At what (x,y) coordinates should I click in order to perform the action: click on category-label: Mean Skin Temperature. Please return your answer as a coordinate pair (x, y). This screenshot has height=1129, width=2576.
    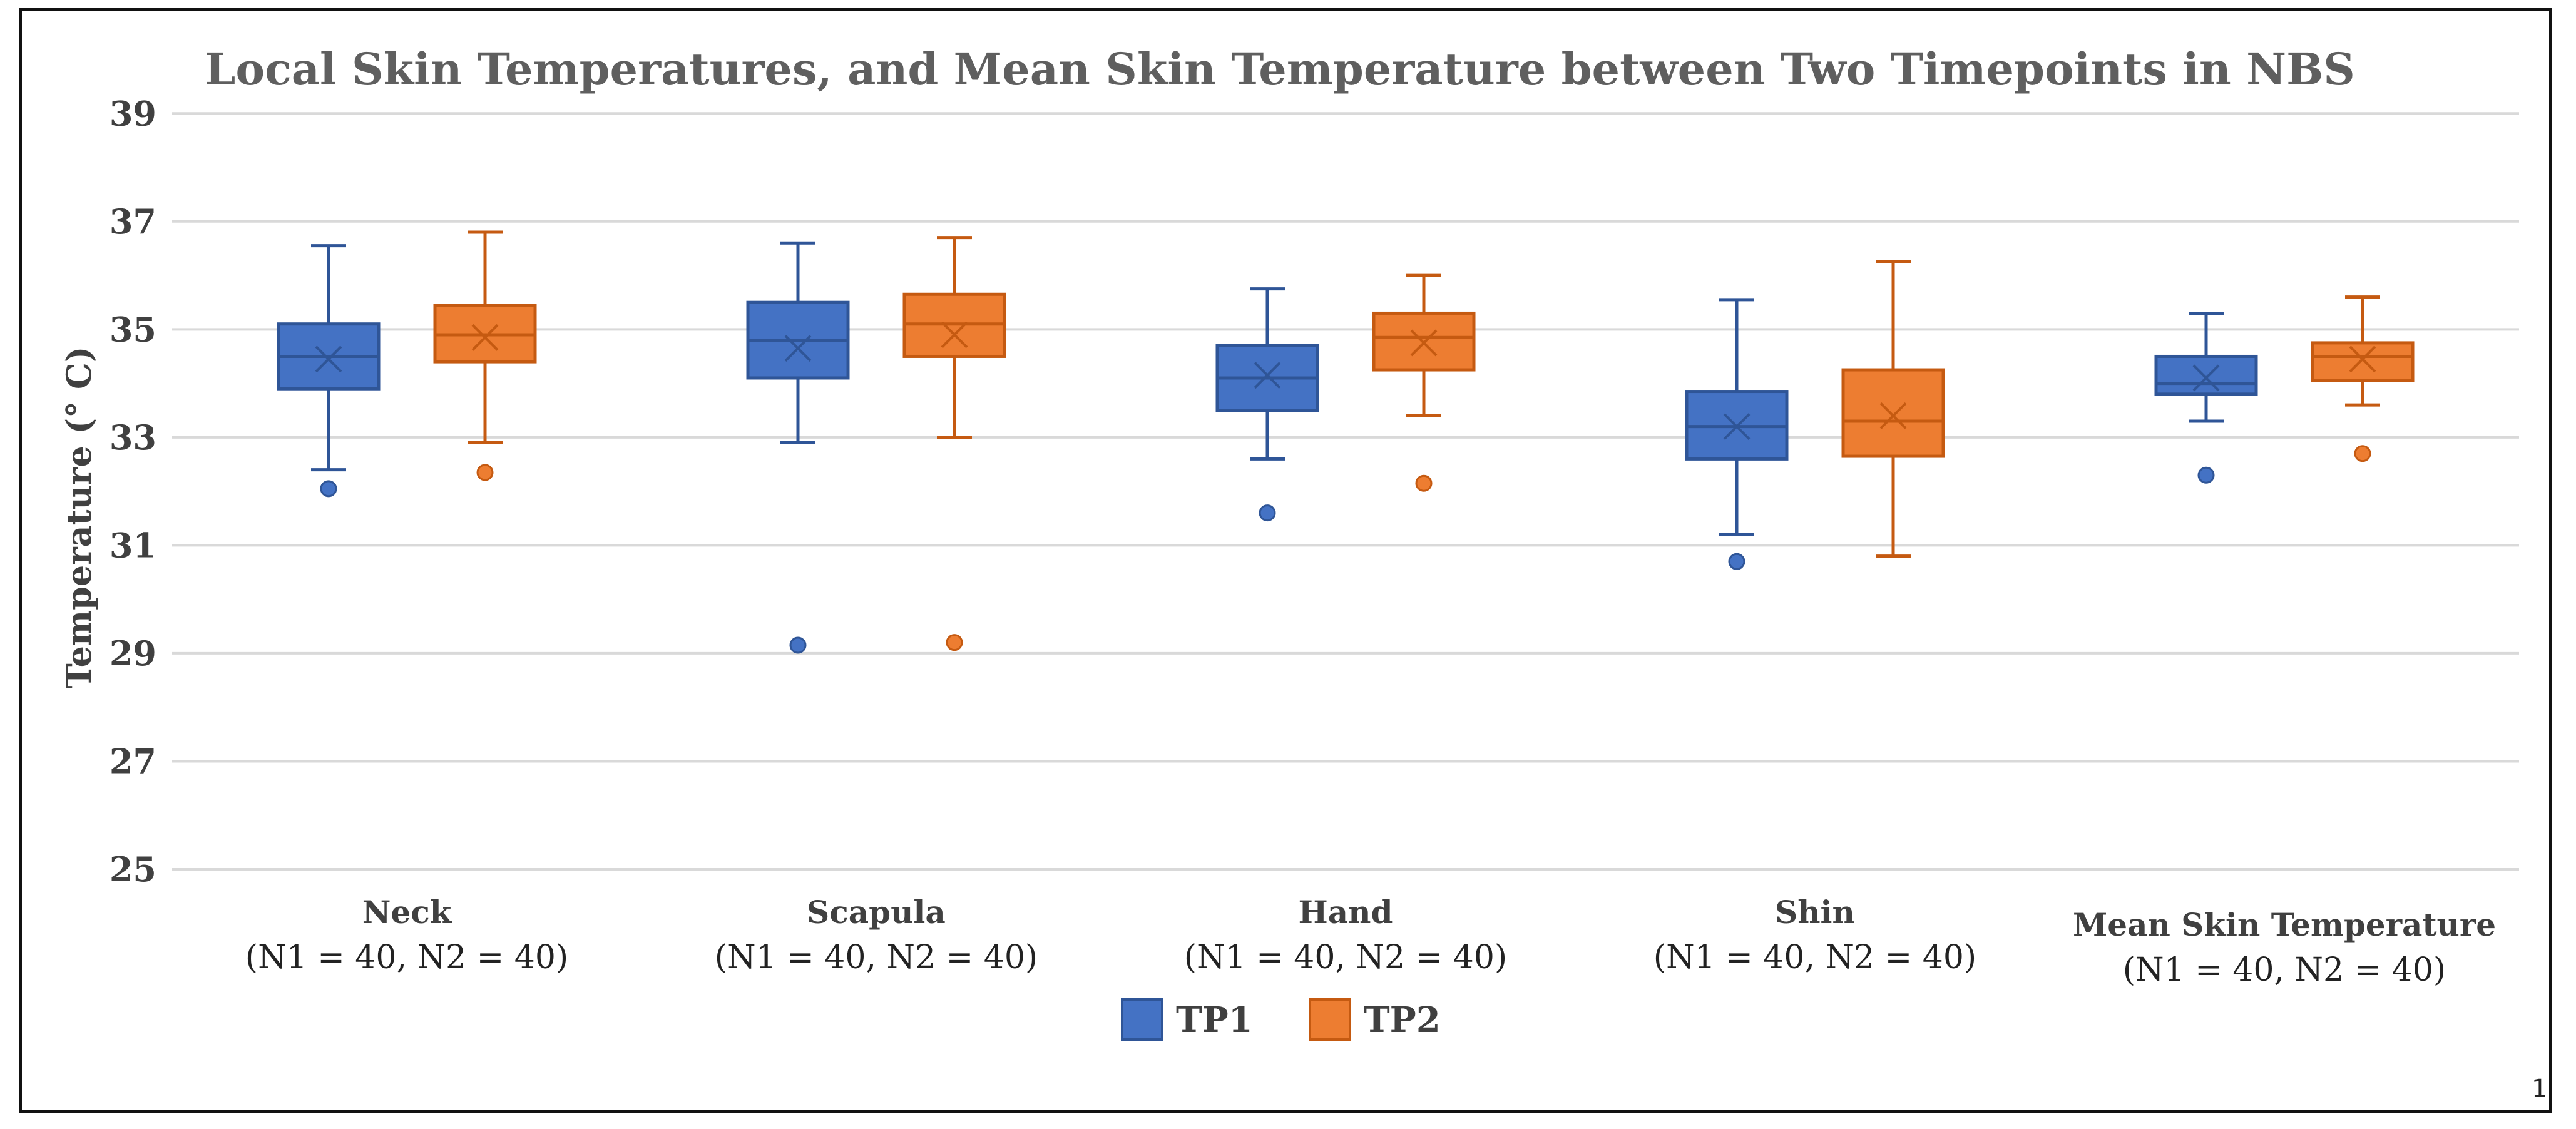
    Looking at the image, I should click on (2284, 924).